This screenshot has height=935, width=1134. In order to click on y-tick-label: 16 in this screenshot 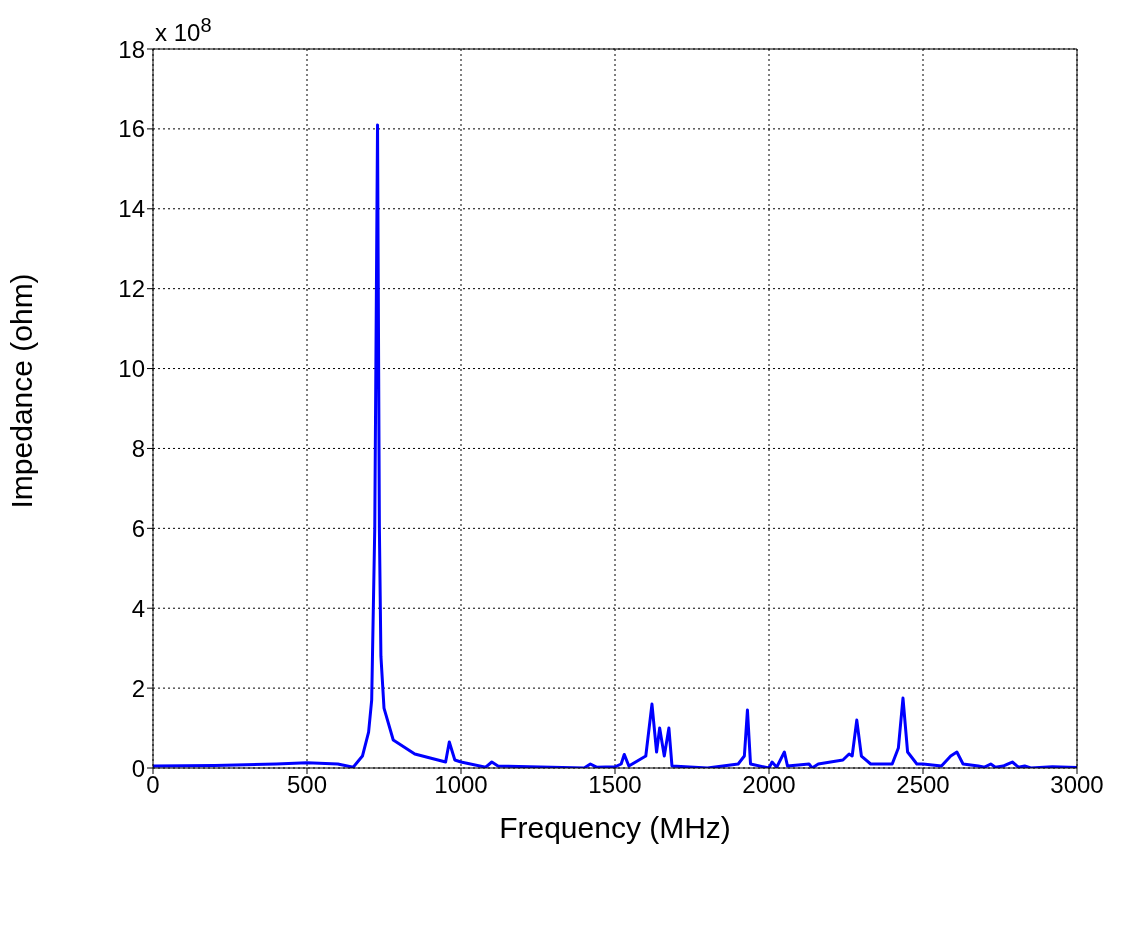, I will do `click(131, 129)`.